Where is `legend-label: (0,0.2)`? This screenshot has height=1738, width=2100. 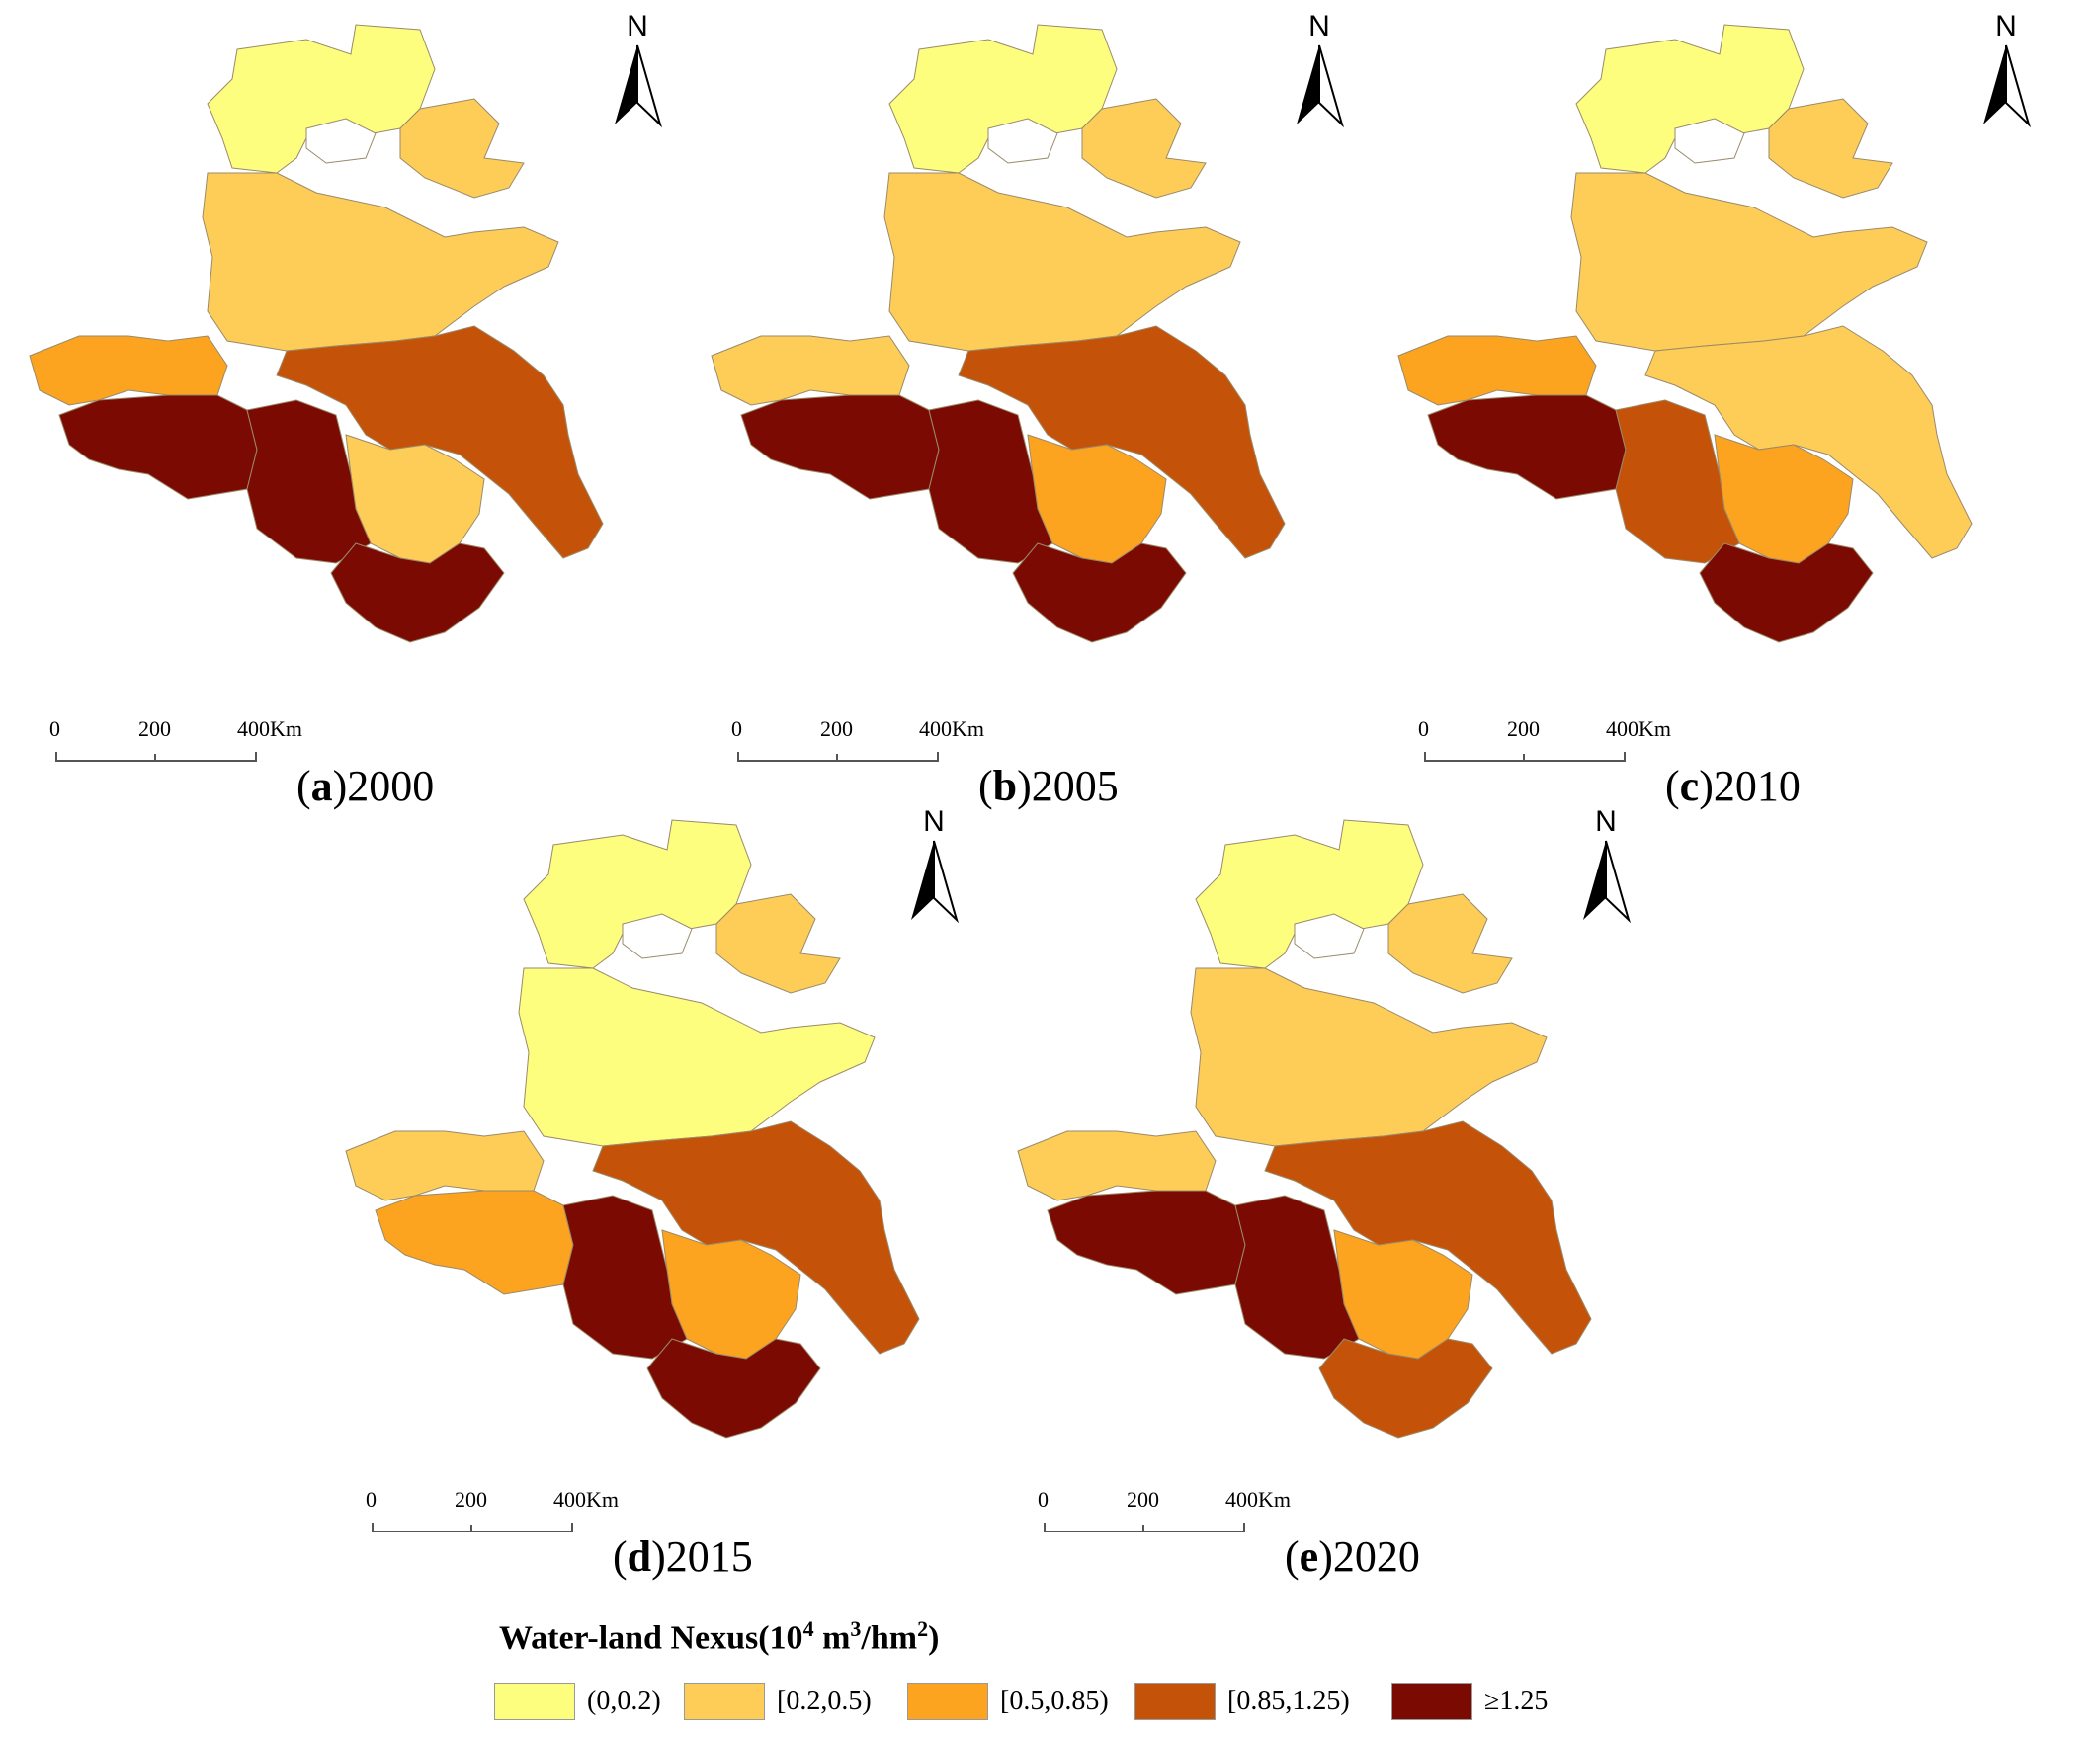
legend-label: (0,0.2) is located at coordinates (624, 1701).